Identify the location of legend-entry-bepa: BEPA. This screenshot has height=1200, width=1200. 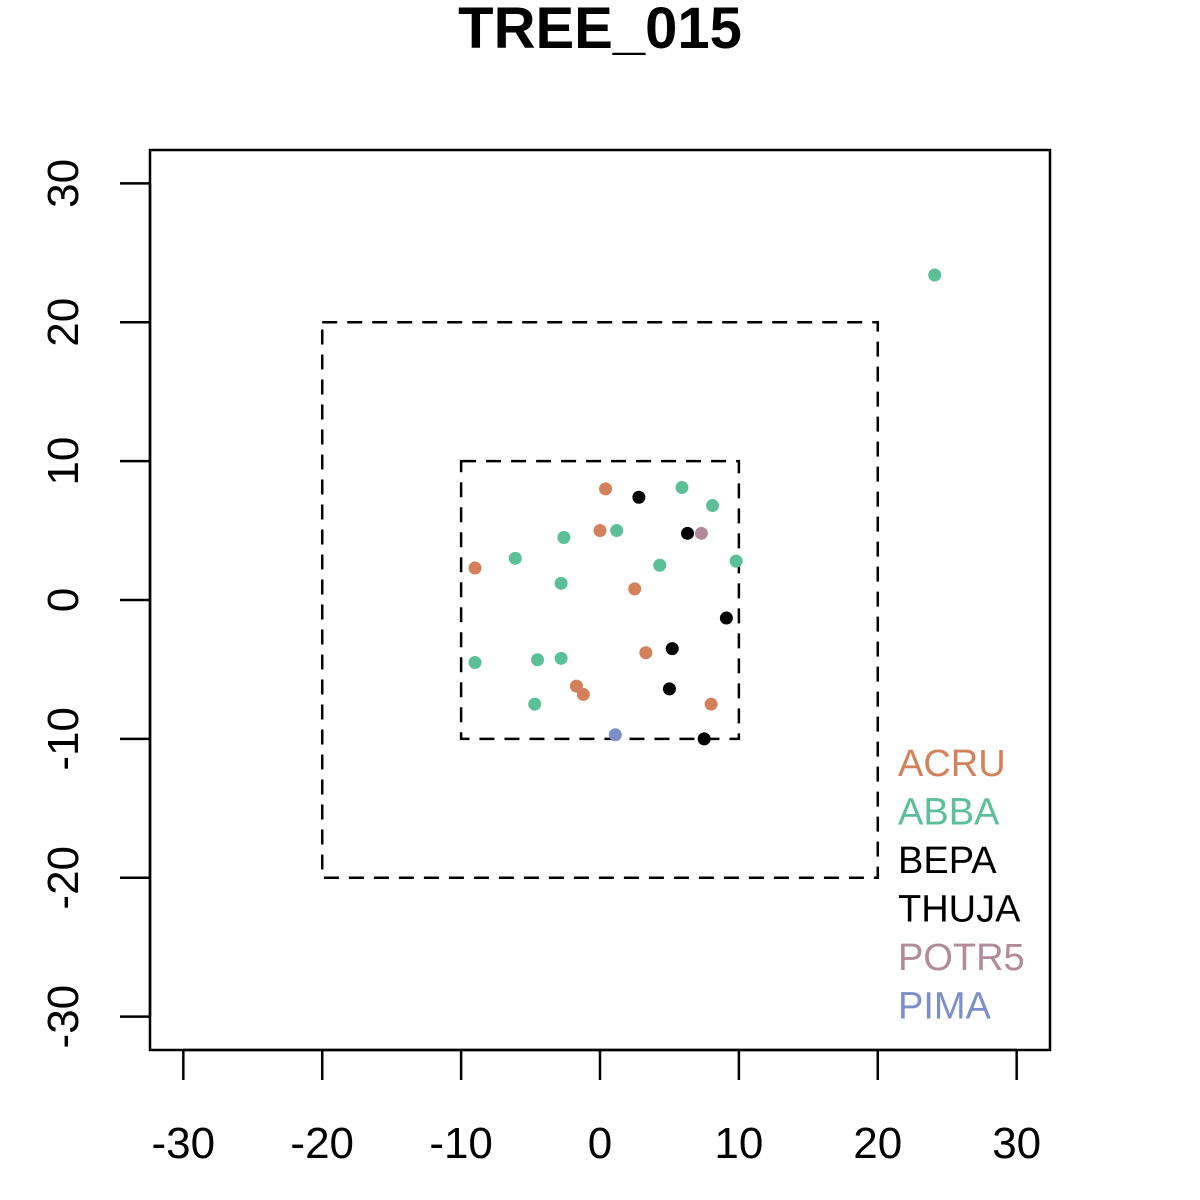
(947, 861).